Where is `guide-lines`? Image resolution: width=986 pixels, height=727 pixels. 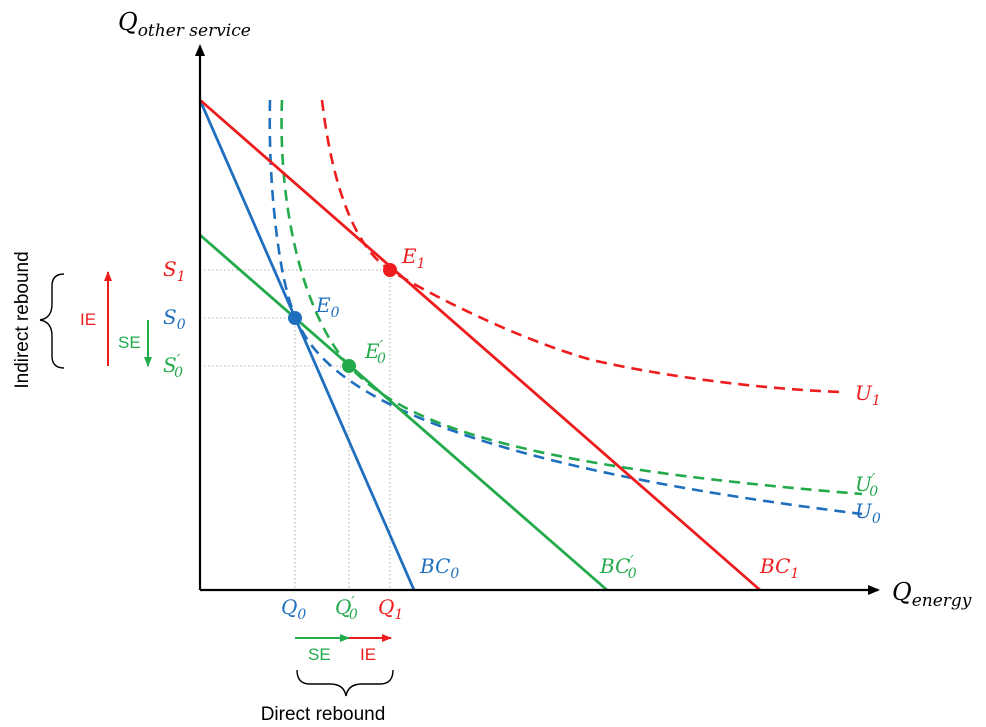
guide-lines is located at coordinates (295, 429).